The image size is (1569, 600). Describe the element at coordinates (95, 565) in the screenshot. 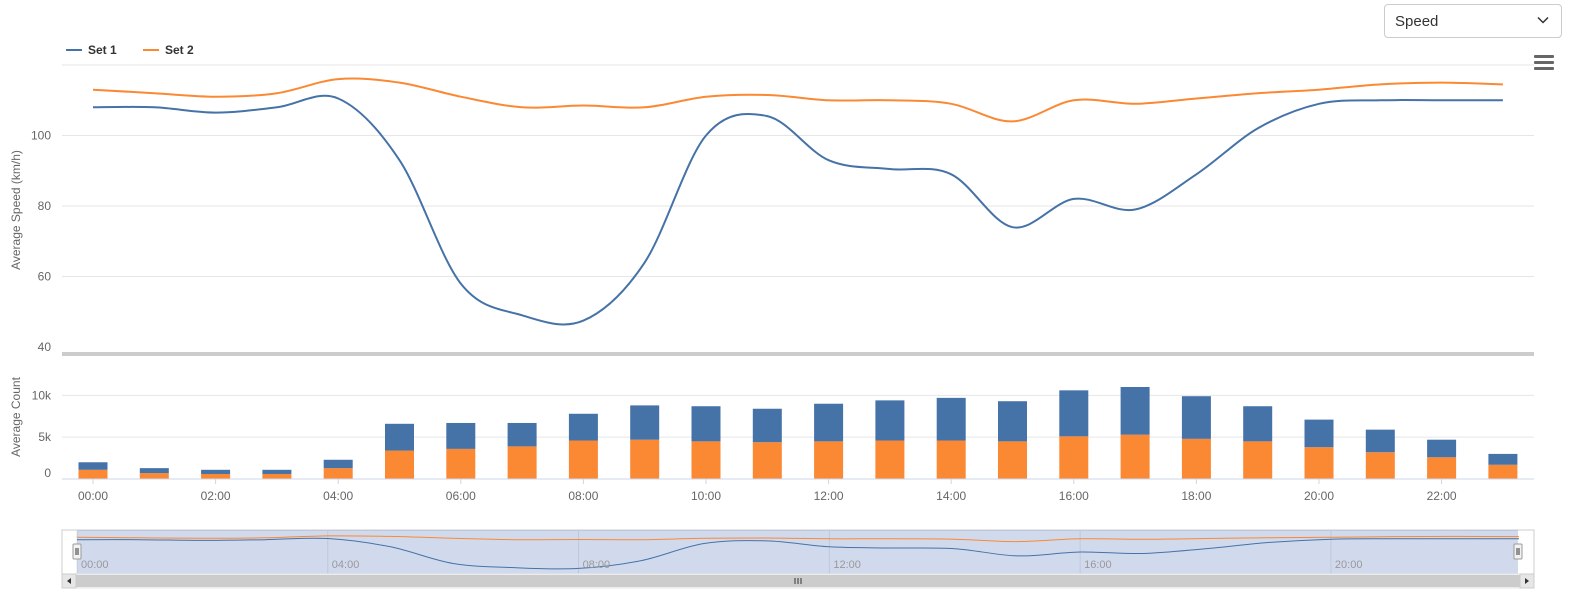

I see `navigator-tick-label: 00:00` at that location.